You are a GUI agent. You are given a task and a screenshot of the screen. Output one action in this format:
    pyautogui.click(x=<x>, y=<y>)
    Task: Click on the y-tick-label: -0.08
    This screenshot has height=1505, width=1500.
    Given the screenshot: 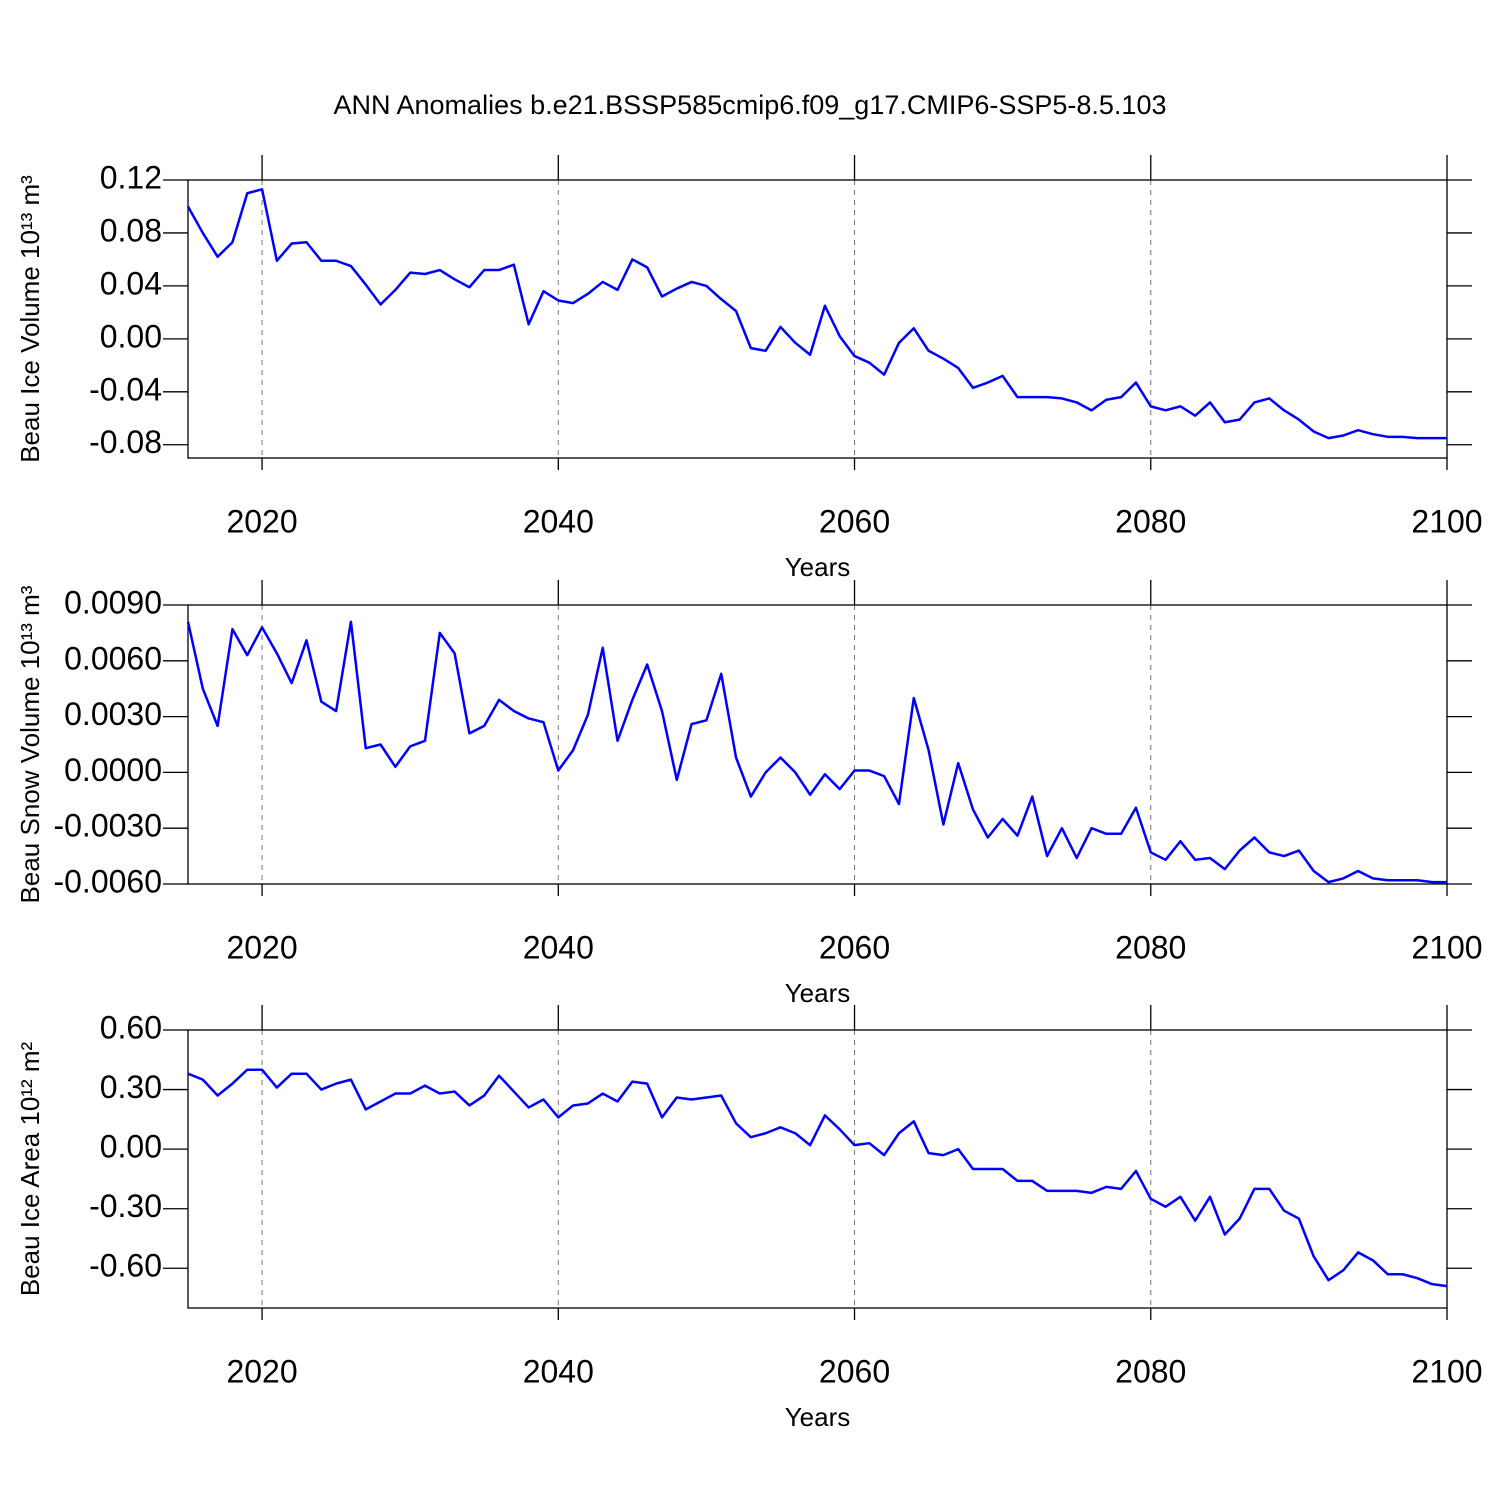 What is the action you would take?
    pyautogui.click(x=125, y=442)
    